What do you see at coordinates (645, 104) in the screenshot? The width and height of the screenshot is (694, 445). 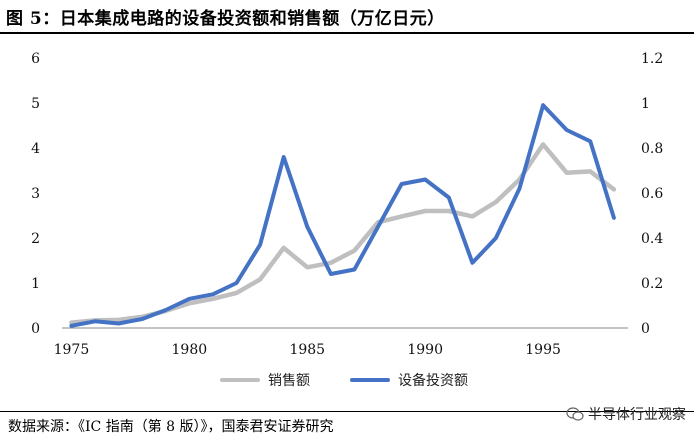 I see `right-y-tick-label: 1` at bounding box center [645, 104].